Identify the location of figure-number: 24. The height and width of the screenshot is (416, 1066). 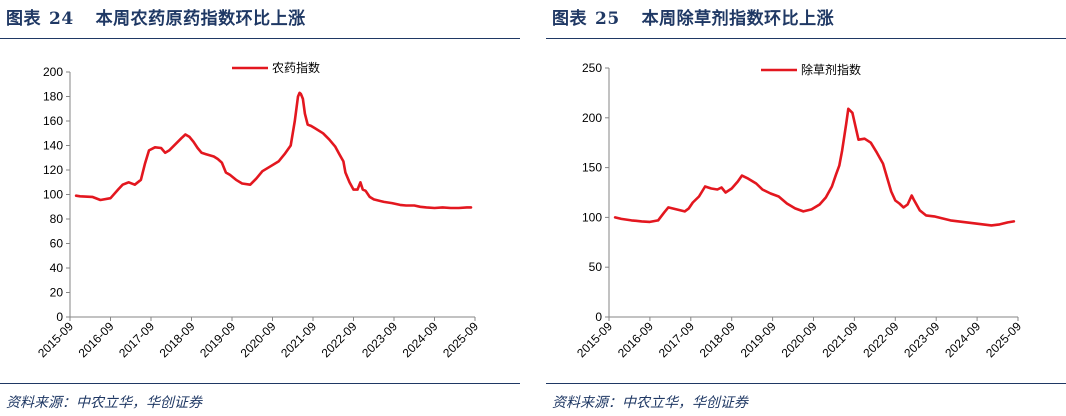
(61, 19).